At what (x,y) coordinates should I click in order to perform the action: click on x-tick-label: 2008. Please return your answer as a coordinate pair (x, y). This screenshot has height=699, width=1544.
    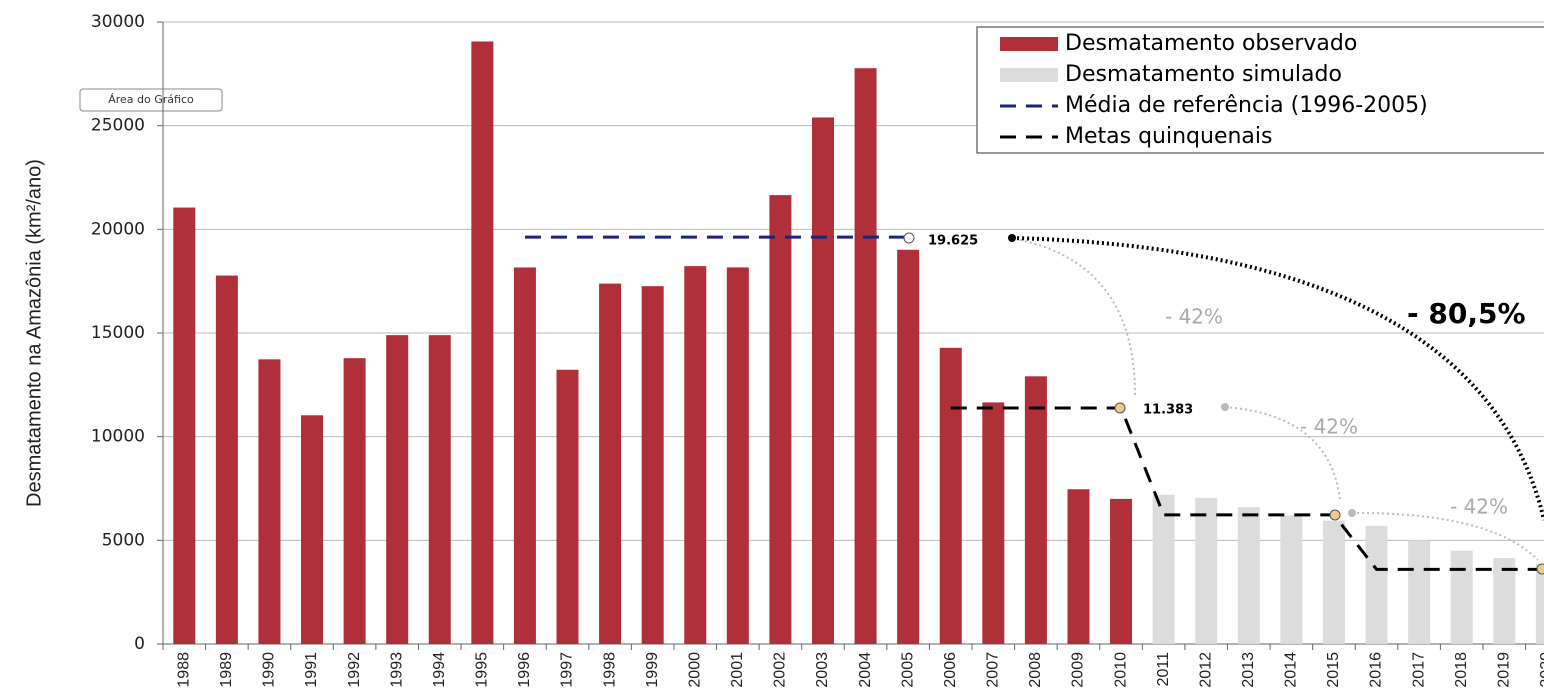
    Looking at the image, I should click on (1035, 670).